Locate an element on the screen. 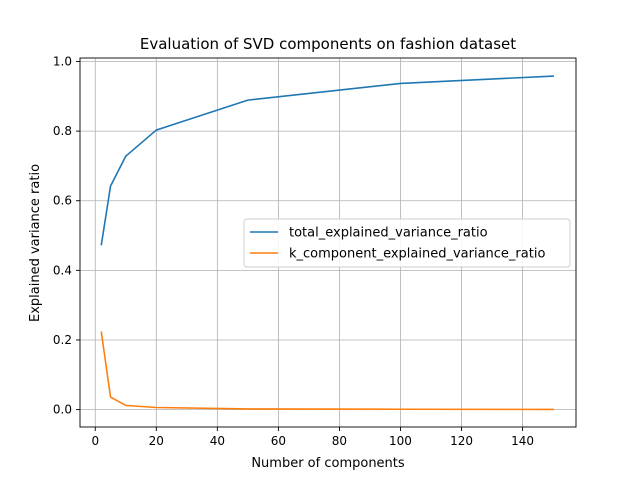 The width and height of the screenshot is (640, 480). legend-box is located at coordinates (407, 243).